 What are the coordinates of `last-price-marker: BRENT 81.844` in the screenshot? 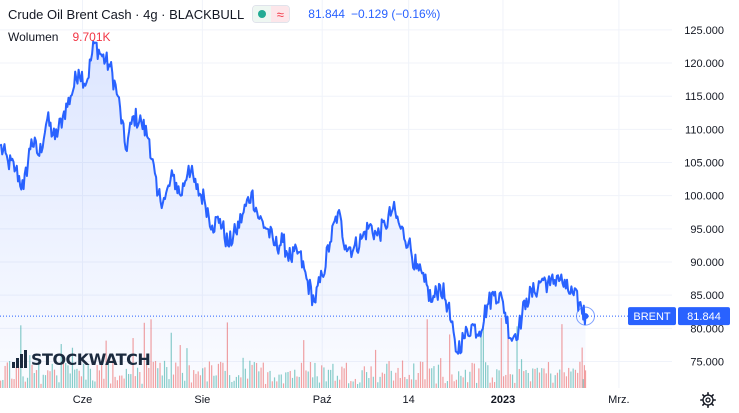 It's located at (365, 316).